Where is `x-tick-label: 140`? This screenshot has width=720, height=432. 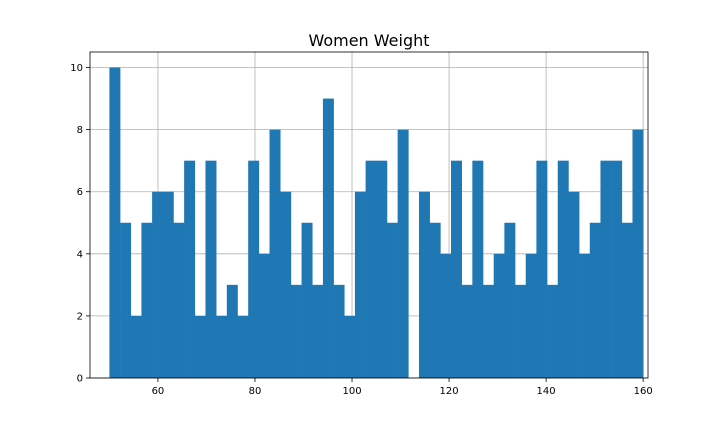 x-tick-label: 140 is located at coordinates (546, 391).